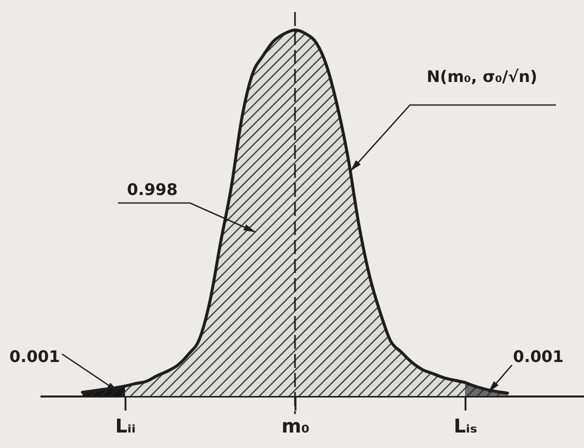 The height and width of the screenshot is (448, 584). Describe the element at coordinates (538, 356) in the screenshot. I see `annotation: 0.001` at that location.